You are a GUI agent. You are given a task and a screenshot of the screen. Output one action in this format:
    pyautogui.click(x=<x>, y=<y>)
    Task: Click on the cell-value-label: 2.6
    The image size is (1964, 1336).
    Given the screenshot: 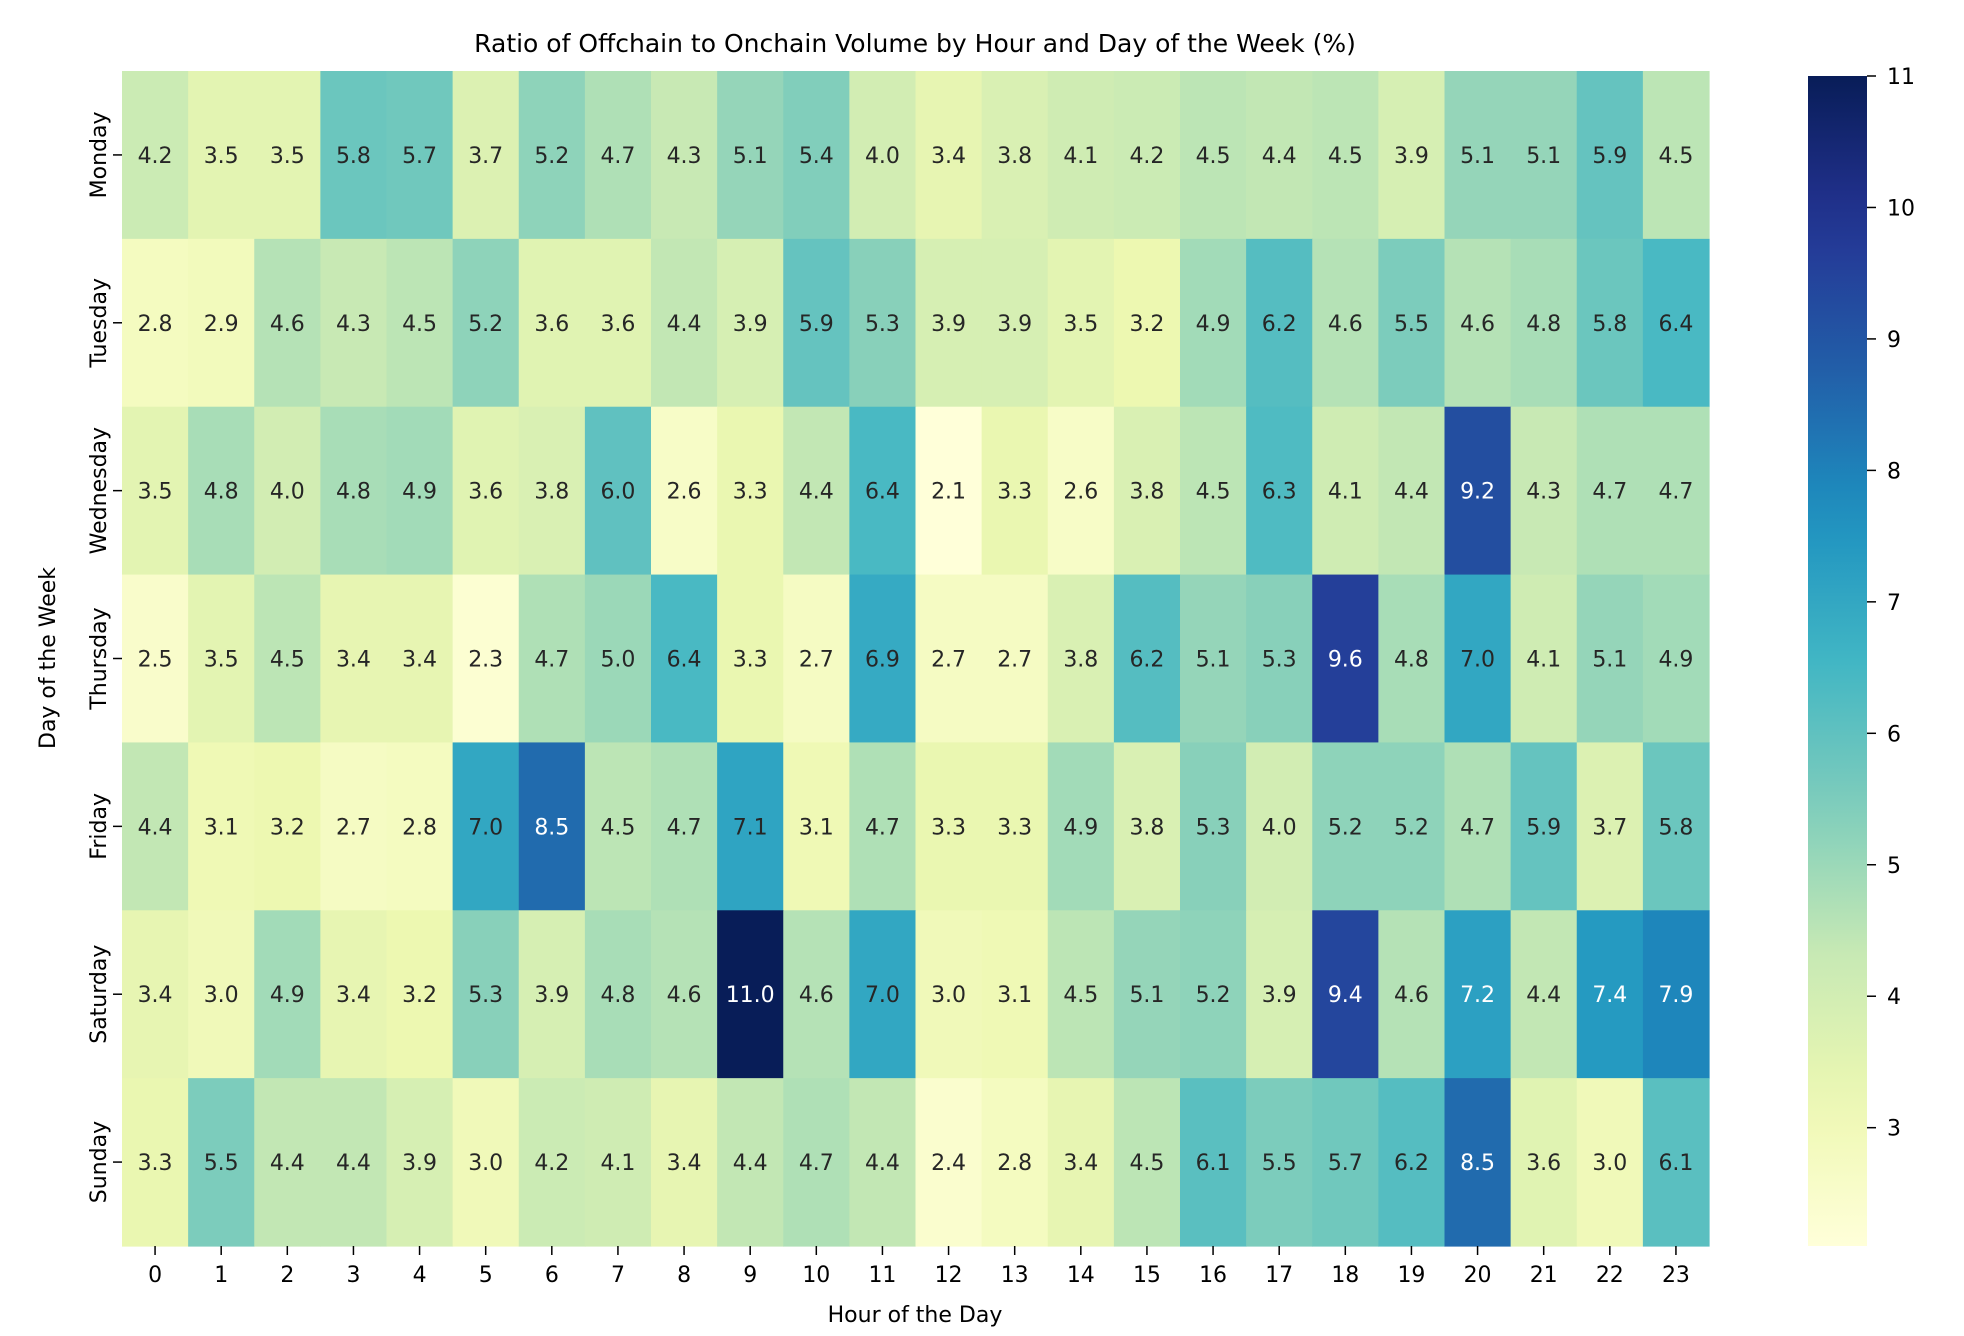 What is the action you would take?
    pyautogui.click(x=684, y=492)
    